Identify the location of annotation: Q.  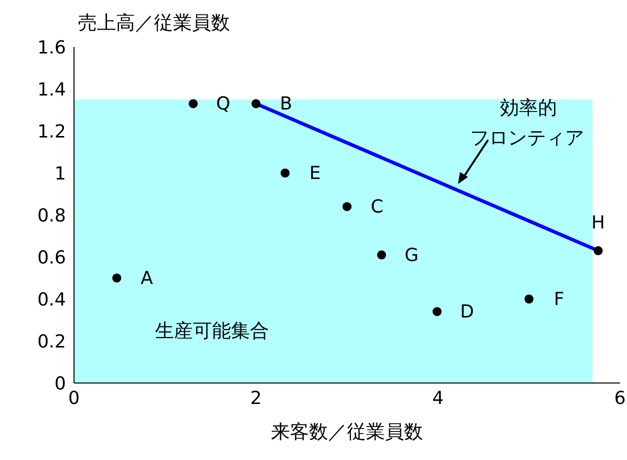
(223, 104).